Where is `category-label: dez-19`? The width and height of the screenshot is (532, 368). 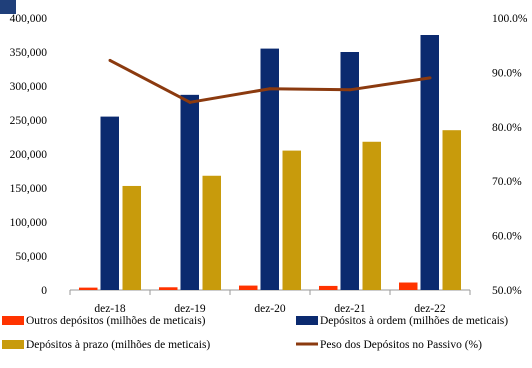
category-label: dez-19 is located at coordinates (190, 309).